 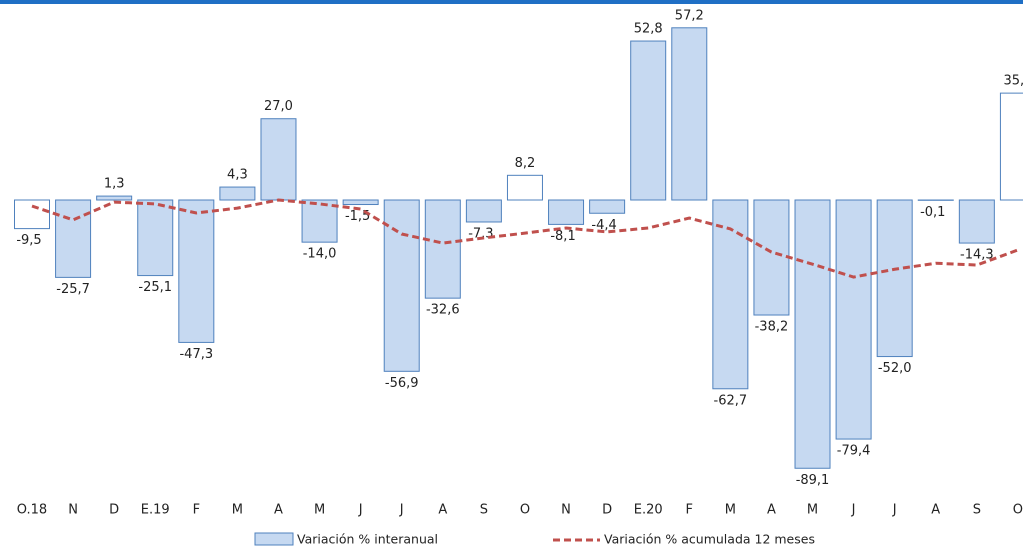 What do you see at coordinates (562, 236) in the screenshot?
I see `data-label: -8,1` at bounding box center [562, 236].